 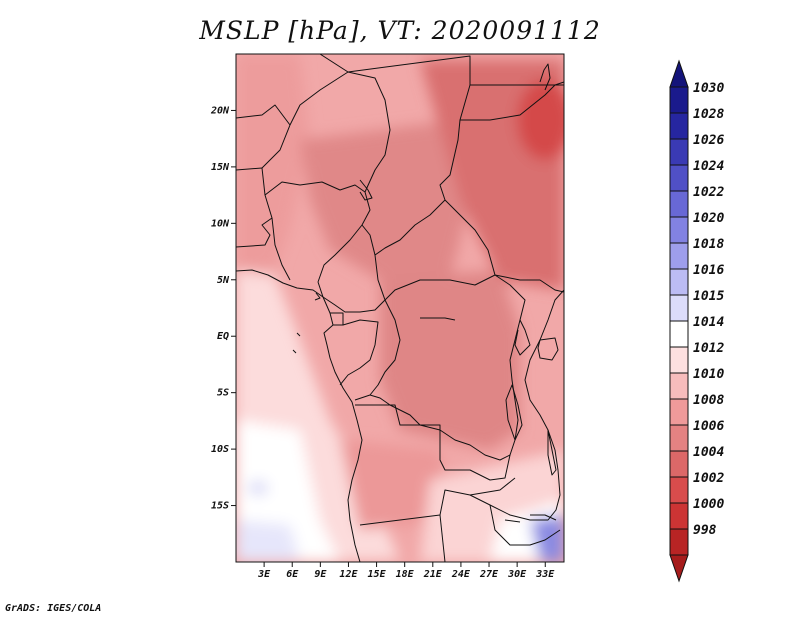 I want to click on west-coastline, so click(x=299, y=415).